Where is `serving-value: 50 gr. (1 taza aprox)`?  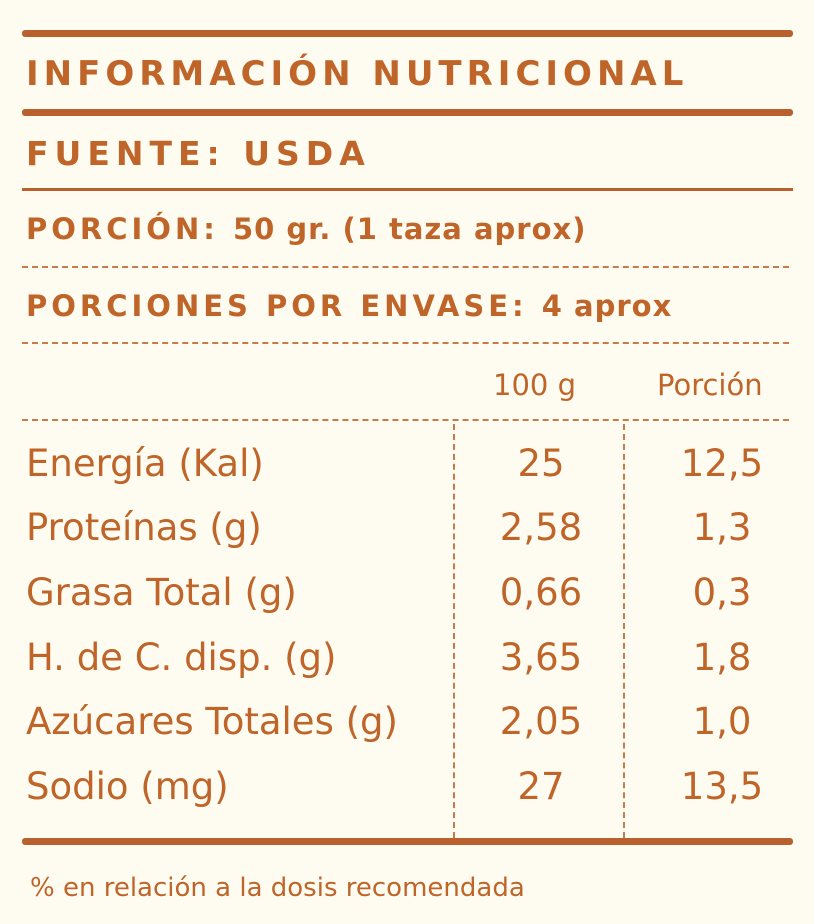
serving-value: 50 gr. (1 taza aprox) is located at coordinates (409, 229).